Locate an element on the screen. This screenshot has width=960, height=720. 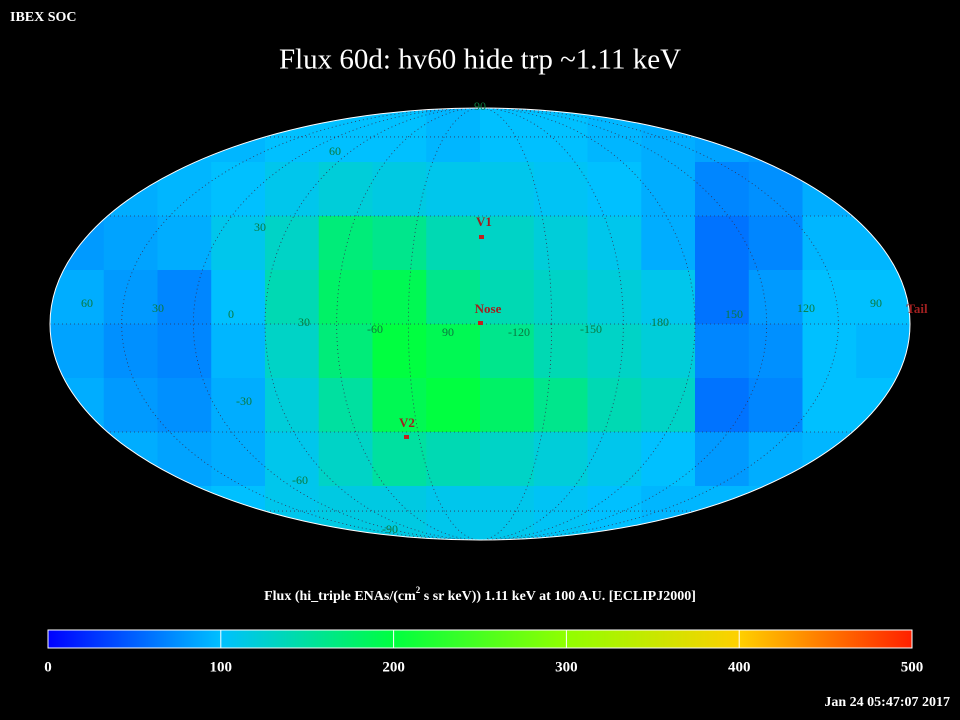
colorbar-title-sup: 2 is located at coordinates (418, 590).